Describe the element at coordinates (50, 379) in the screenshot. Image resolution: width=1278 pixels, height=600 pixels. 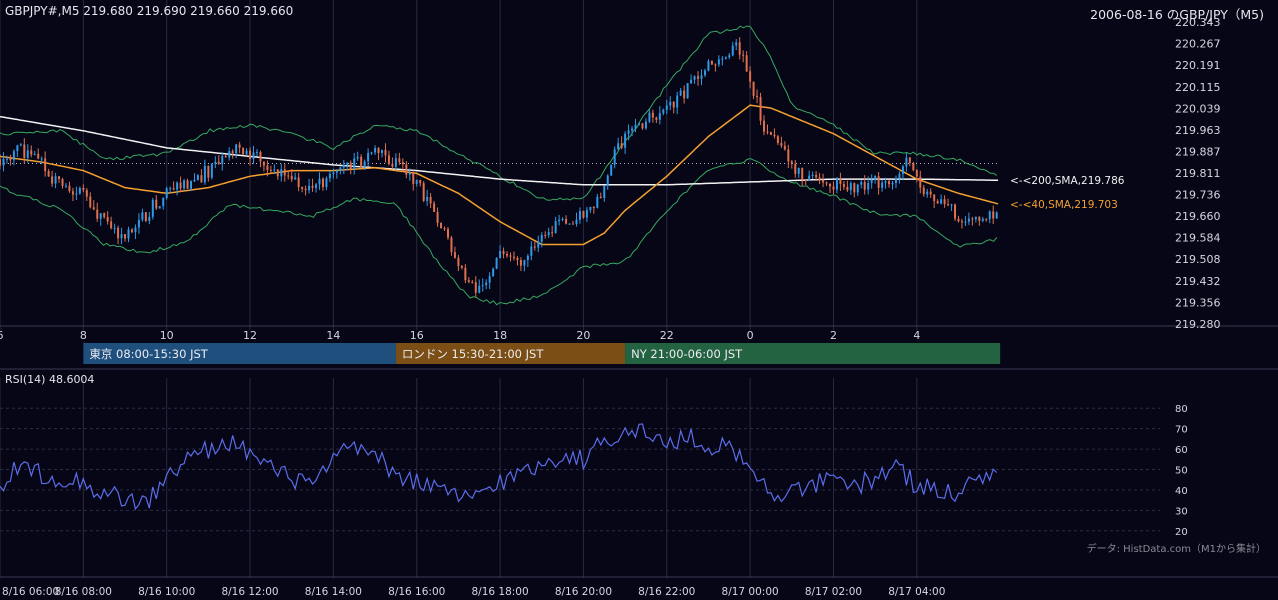
I see `rsi-label: RSI(14) 48.6004` at that location.